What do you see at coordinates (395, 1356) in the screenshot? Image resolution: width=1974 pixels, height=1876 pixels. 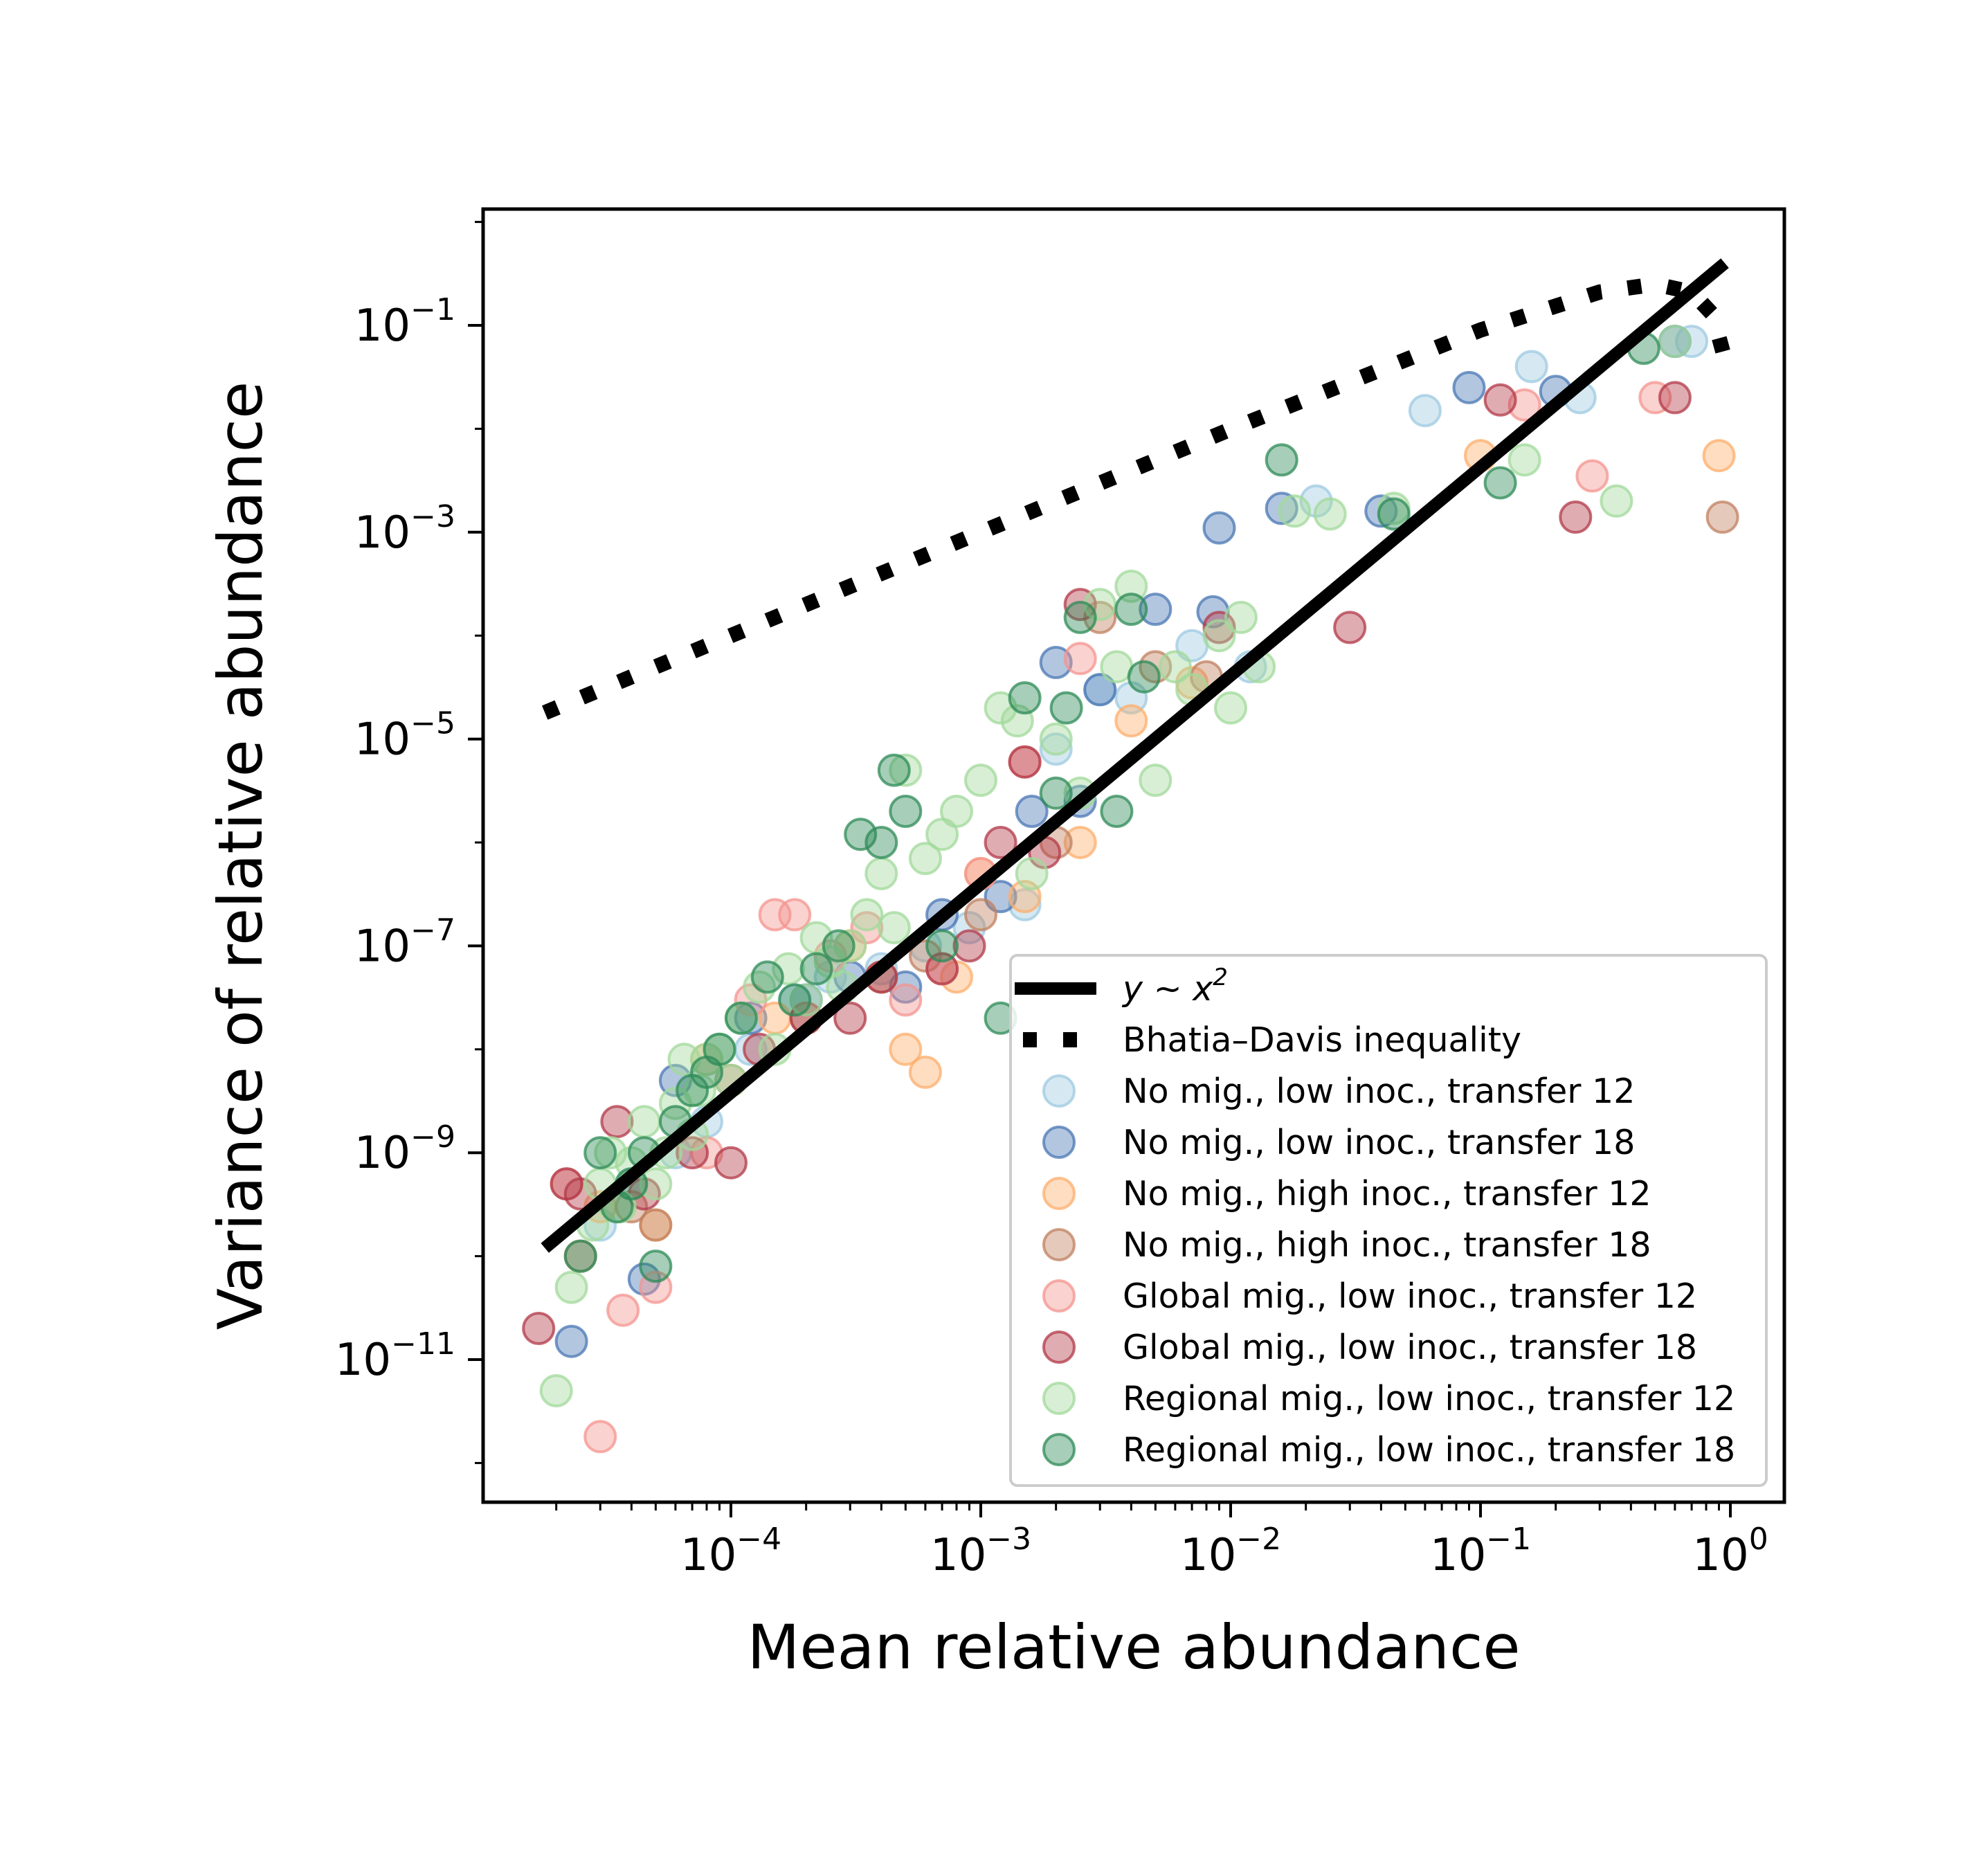 I see `y-tick-label: 10⁻¹¹` at bounding box center [395, 1356].